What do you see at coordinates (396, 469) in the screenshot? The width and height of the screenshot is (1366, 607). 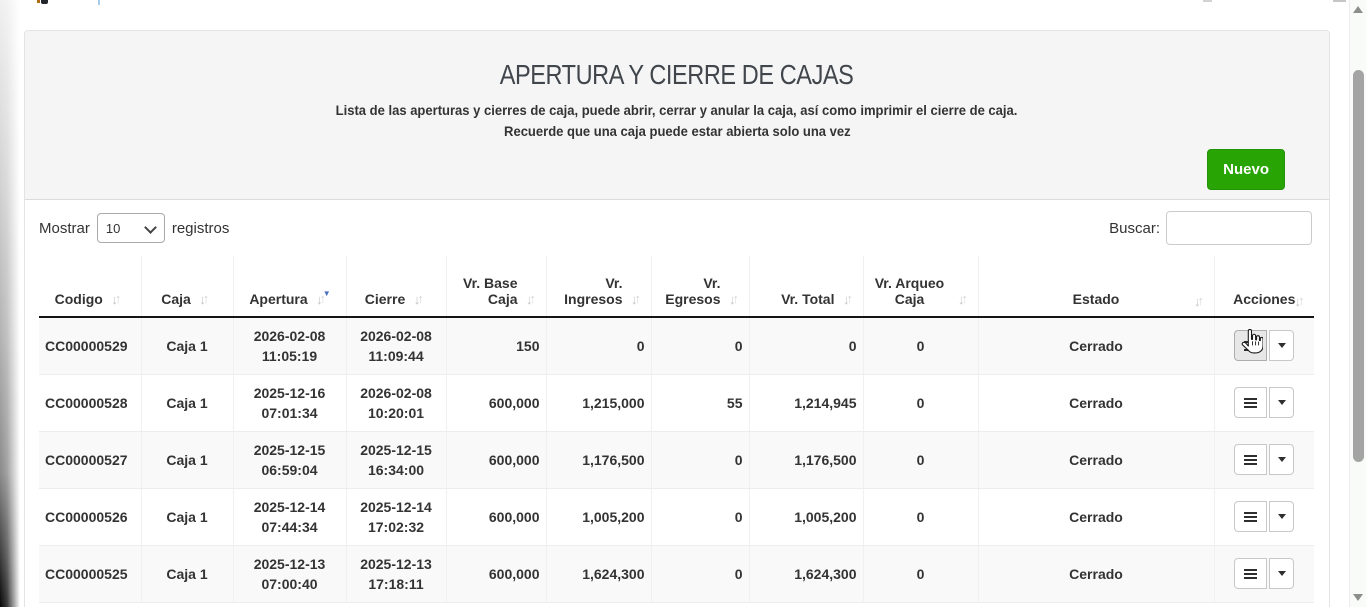 I see `cierre-time: 16:34:00` at bounding box center [396, 469].